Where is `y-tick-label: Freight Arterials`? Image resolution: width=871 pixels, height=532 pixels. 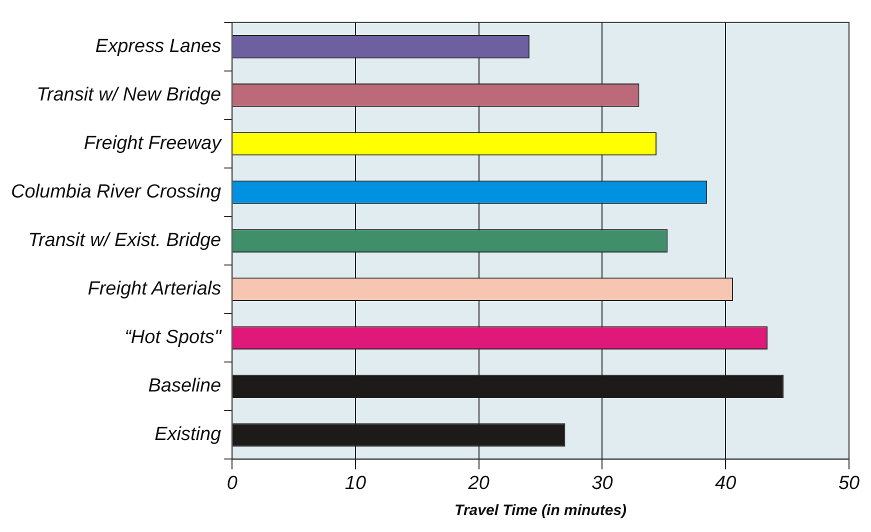
y-tick-label: Freight Arterials is located at coordinates (155, 289).